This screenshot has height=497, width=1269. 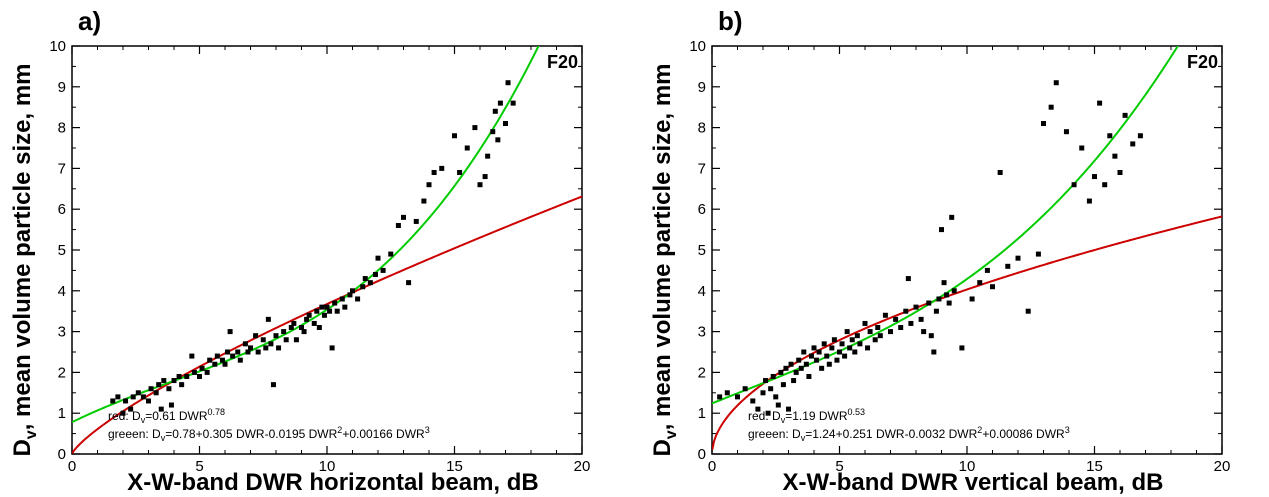 I want to click on panel-label: b), so click(x=730, y=21).